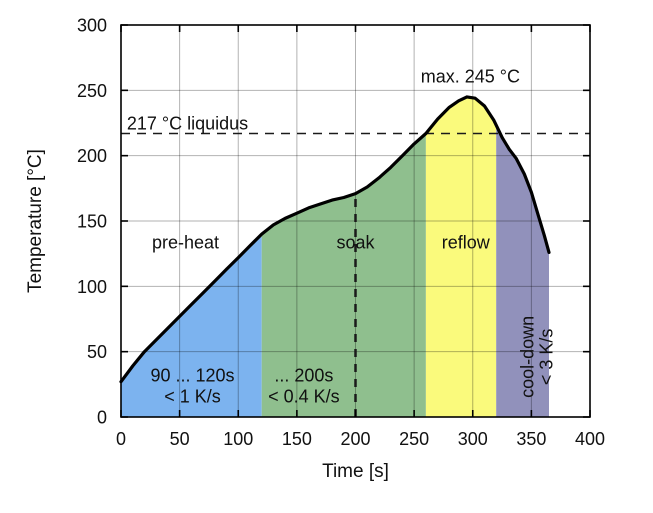 The width and height of the screenshot is (653, 513). What do you see at coordinates (470, 76) in the screenshot?
I see `annotation-max-temp-label: max. 245 °C` at bounding box center [470, 76].